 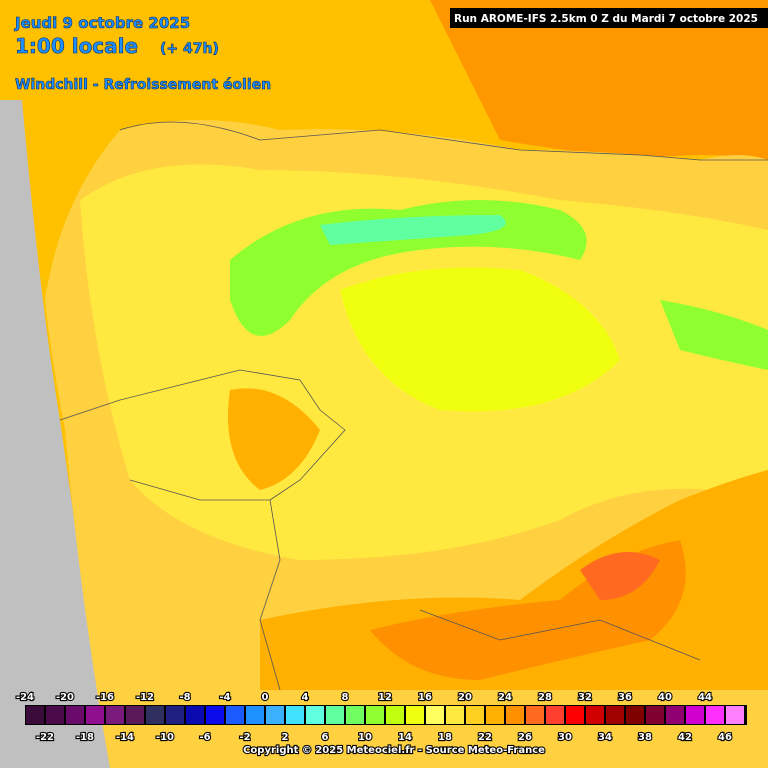 I want to click on legend-label: 8, so click(x=345, y=697).